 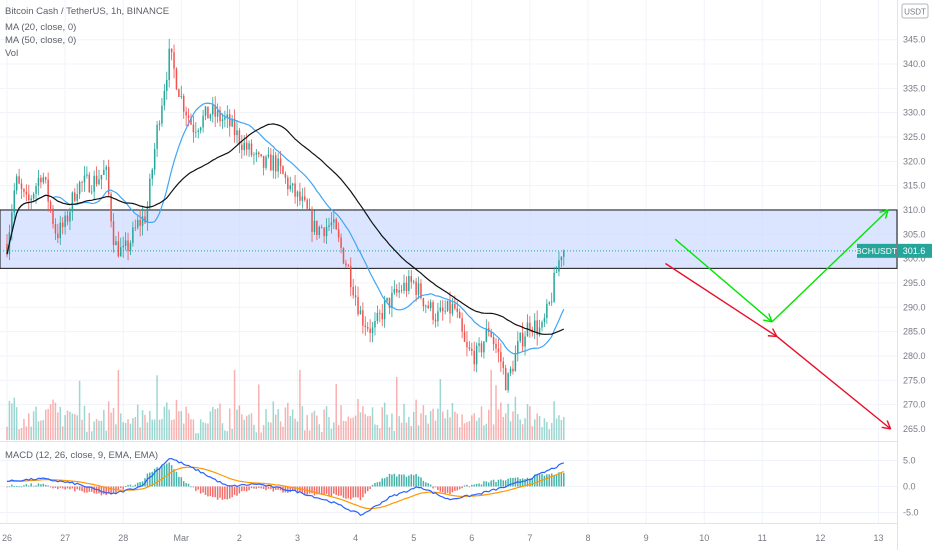 What do you see at coordinates (182, 538) in the screenshot?
I see `time-tick-label: Mar` at bounding box center [182, 538].